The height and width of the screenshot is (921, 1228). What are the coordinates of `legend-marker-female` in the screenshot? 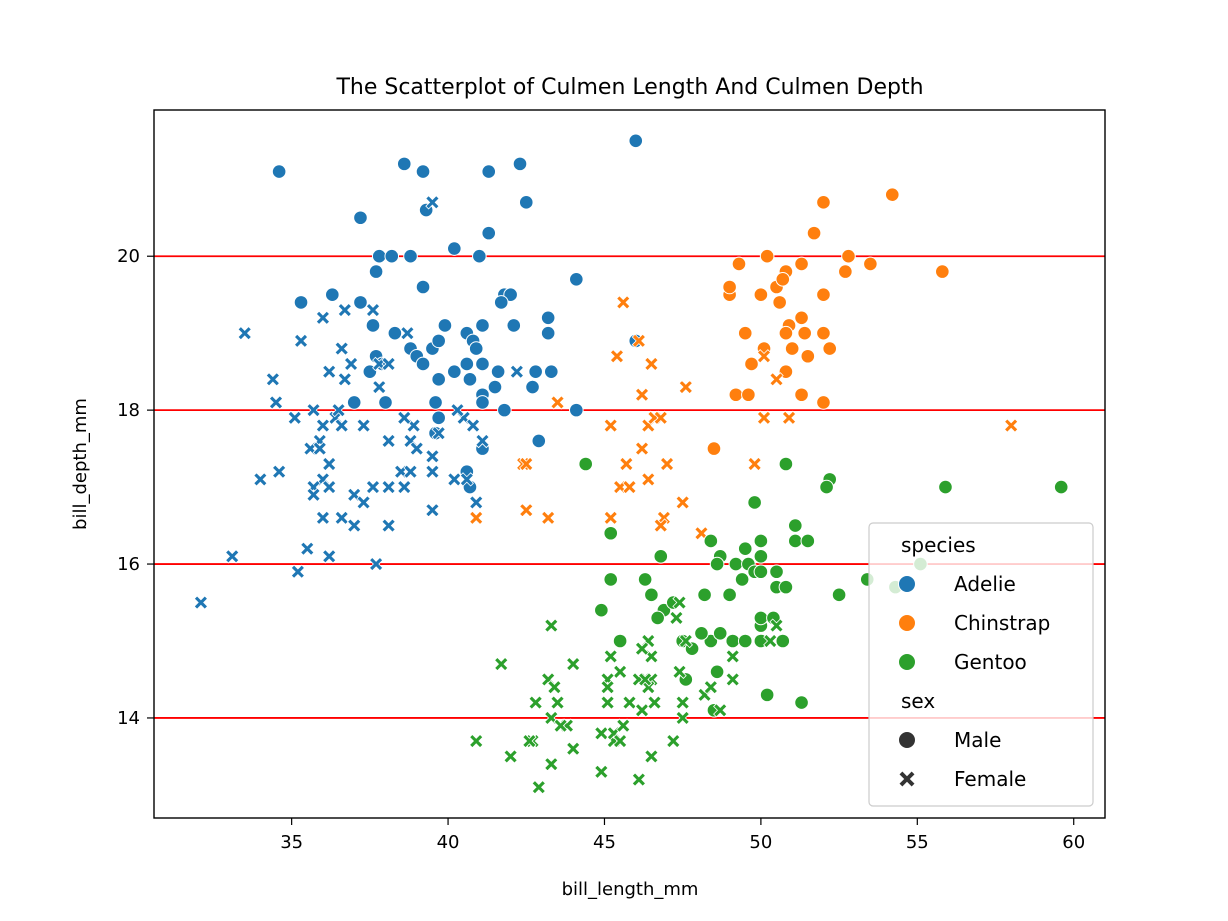 It's located at (907, 779).